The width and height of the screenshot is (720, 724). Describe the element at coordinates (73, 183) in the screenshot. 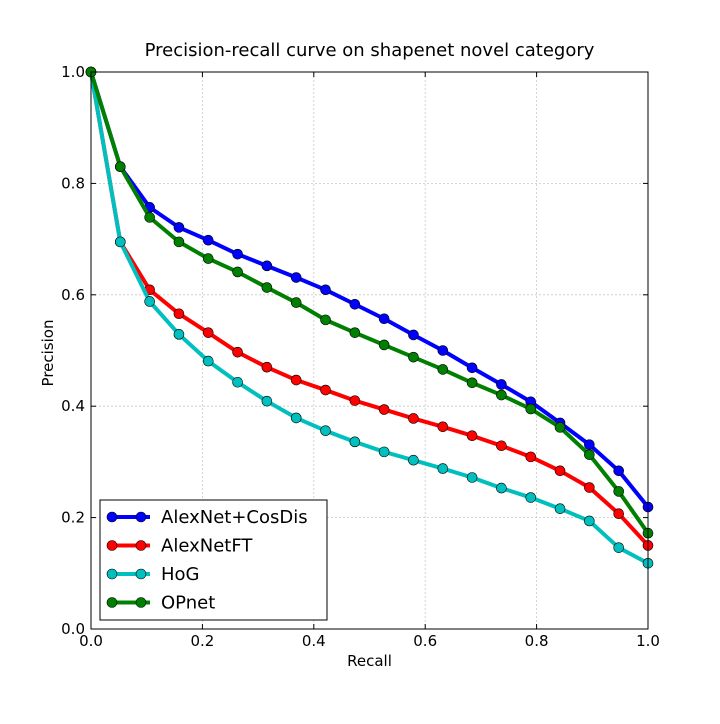

I see `y-tick-label: 0.8` at that location.